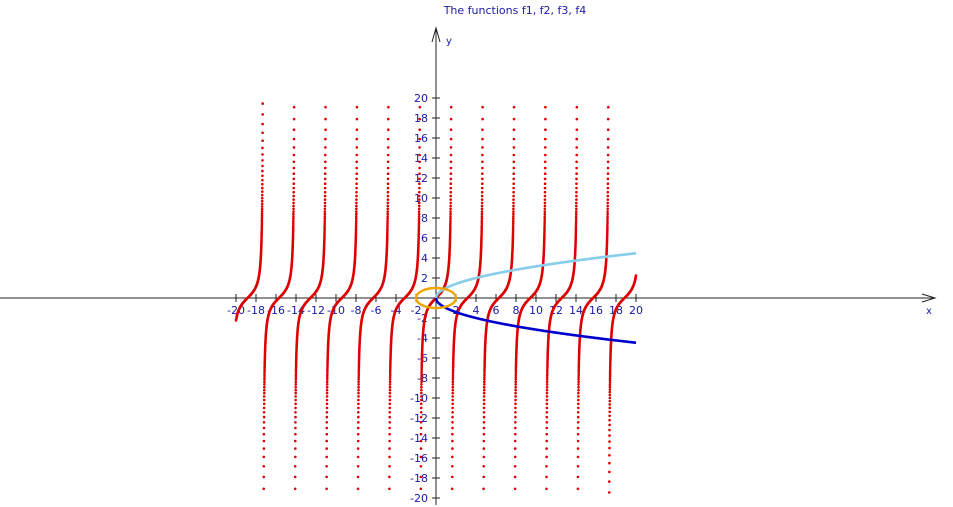  I want to click on y-tick-label: 4, so click(424, 258).